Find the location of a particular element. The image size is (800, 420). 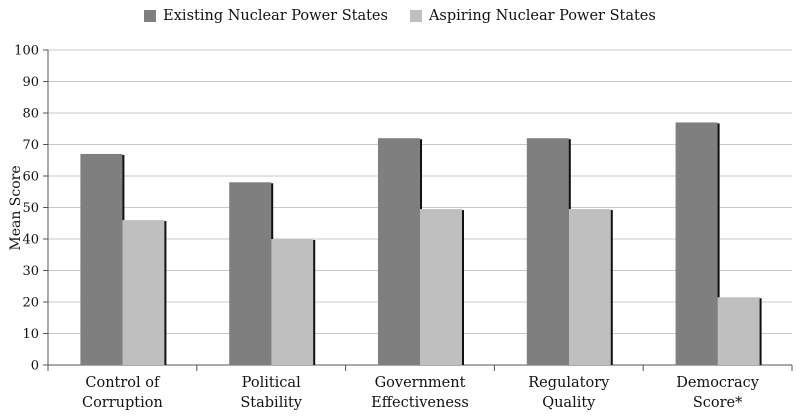

x-tick-label: Government is located at coordinates (420, 383).